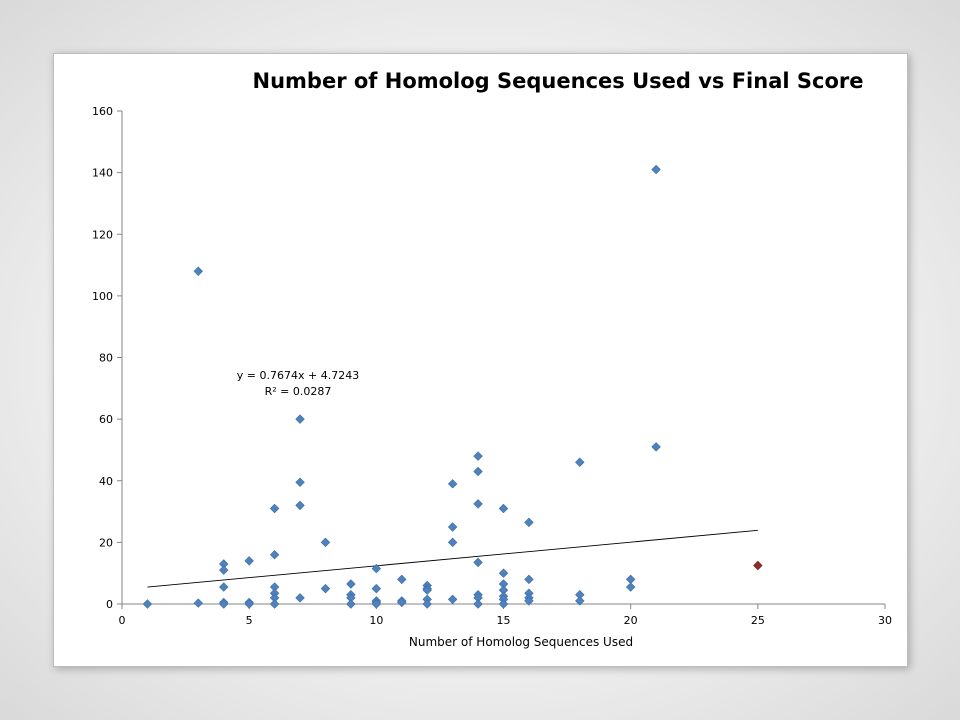 This screenshot has height=720, width=960. Describe the element at coordinates (521, 642) in the screenshot. I see `x-axis-label: Number of Homolog Sequences Used` at that location.